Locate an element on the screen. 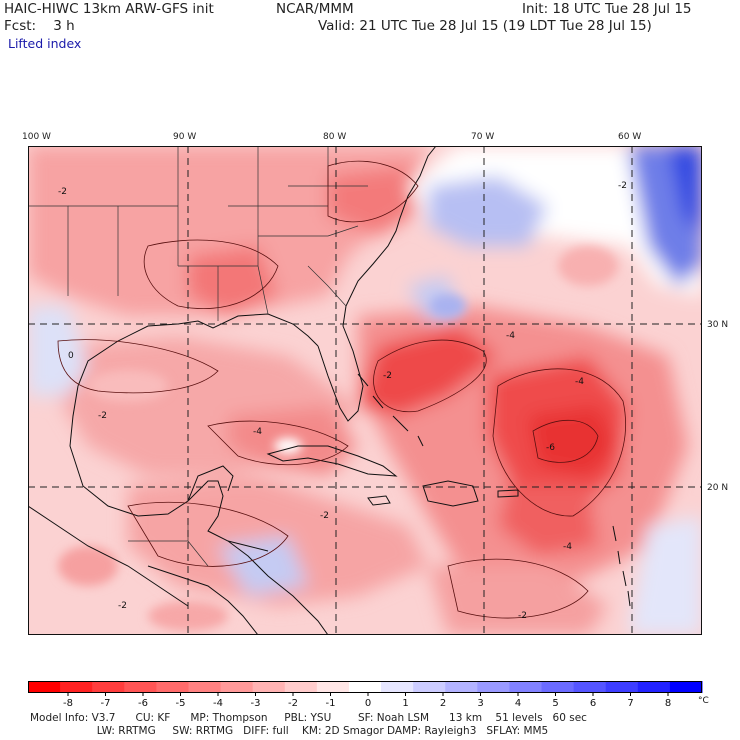 This screenshot has width=740, height=740. colorbar-tick-label: -4 is located at coordinates (218, 703).